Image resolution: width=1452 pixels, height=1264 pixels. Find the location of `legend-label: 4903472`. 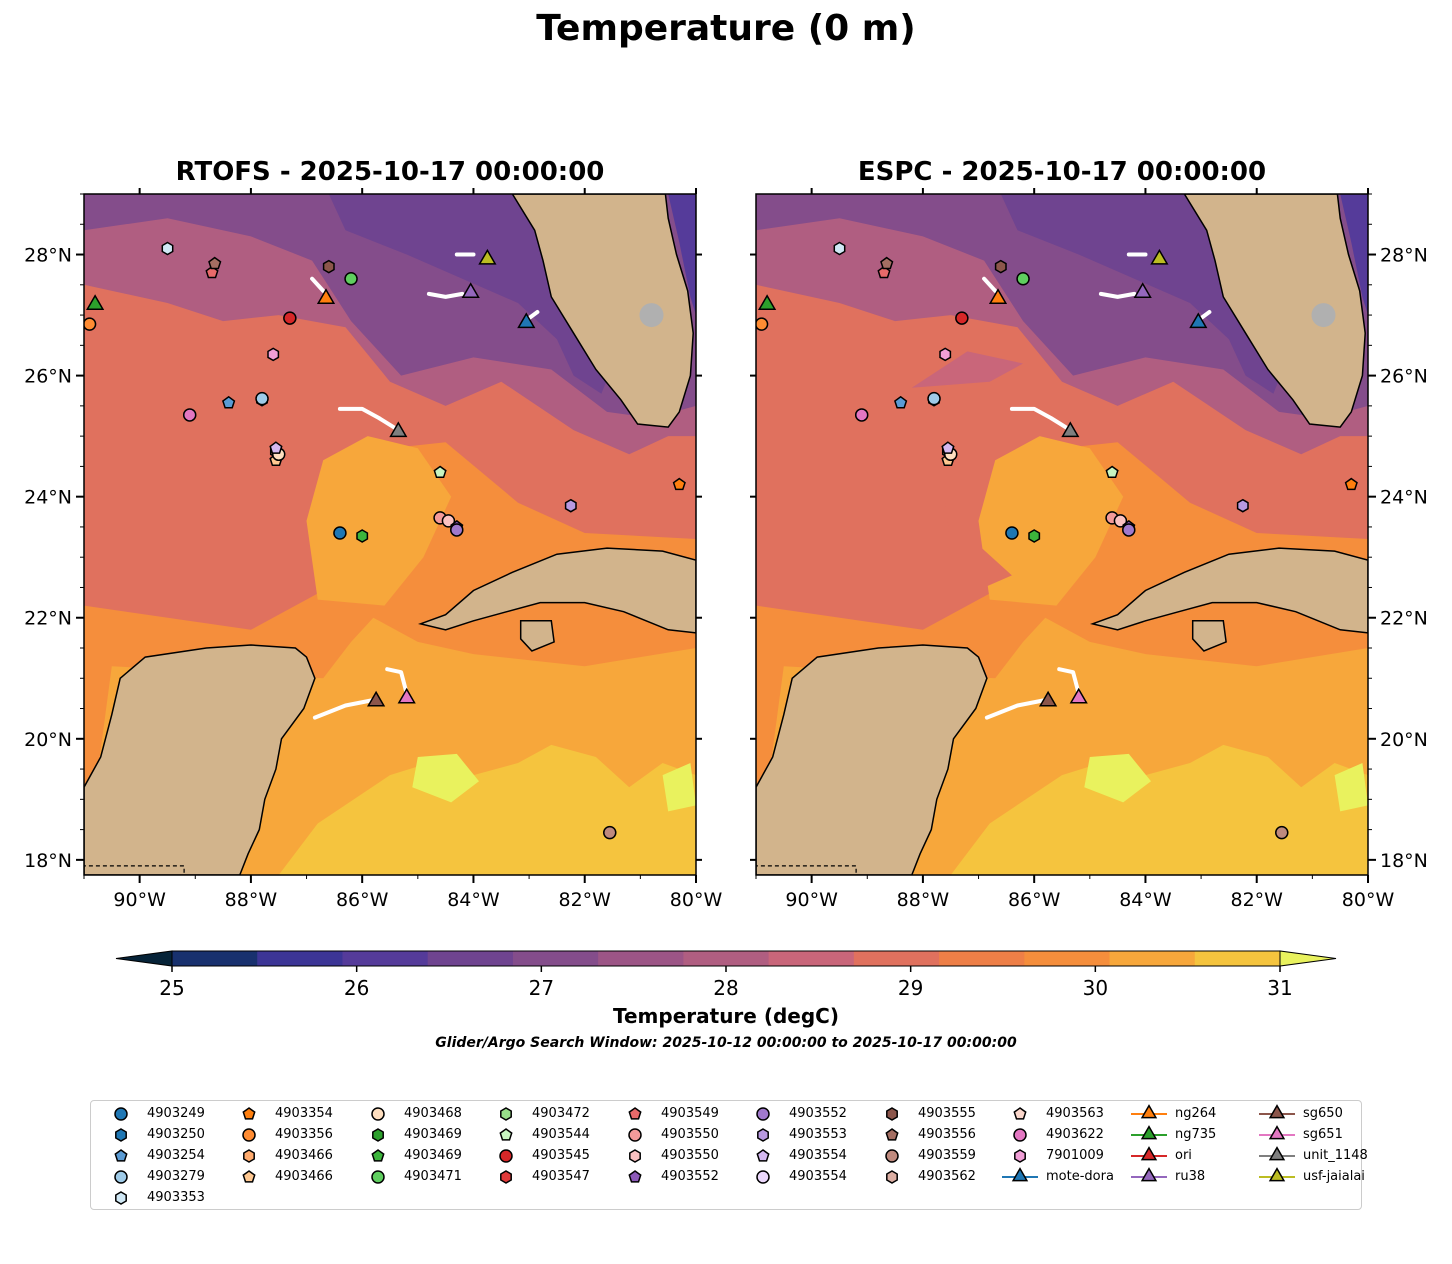

legend-label: 4903472 is located at coordinates (561, 1113).